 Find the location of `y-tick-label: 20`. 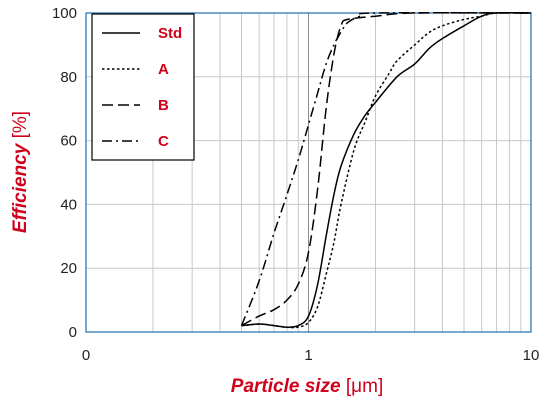

y-tick-label: 20 is located at coordinates (68, 268).